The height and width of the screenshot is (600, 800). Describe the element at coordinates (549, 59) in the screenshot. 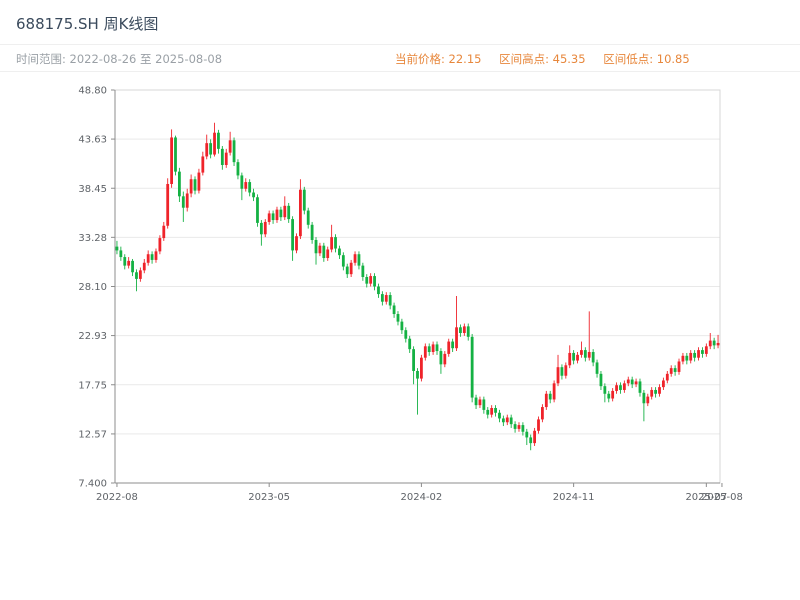

I see `price-stats: 当前价格: 22.15 区间高点: 45.35 区间低点: 10.85` at that location.